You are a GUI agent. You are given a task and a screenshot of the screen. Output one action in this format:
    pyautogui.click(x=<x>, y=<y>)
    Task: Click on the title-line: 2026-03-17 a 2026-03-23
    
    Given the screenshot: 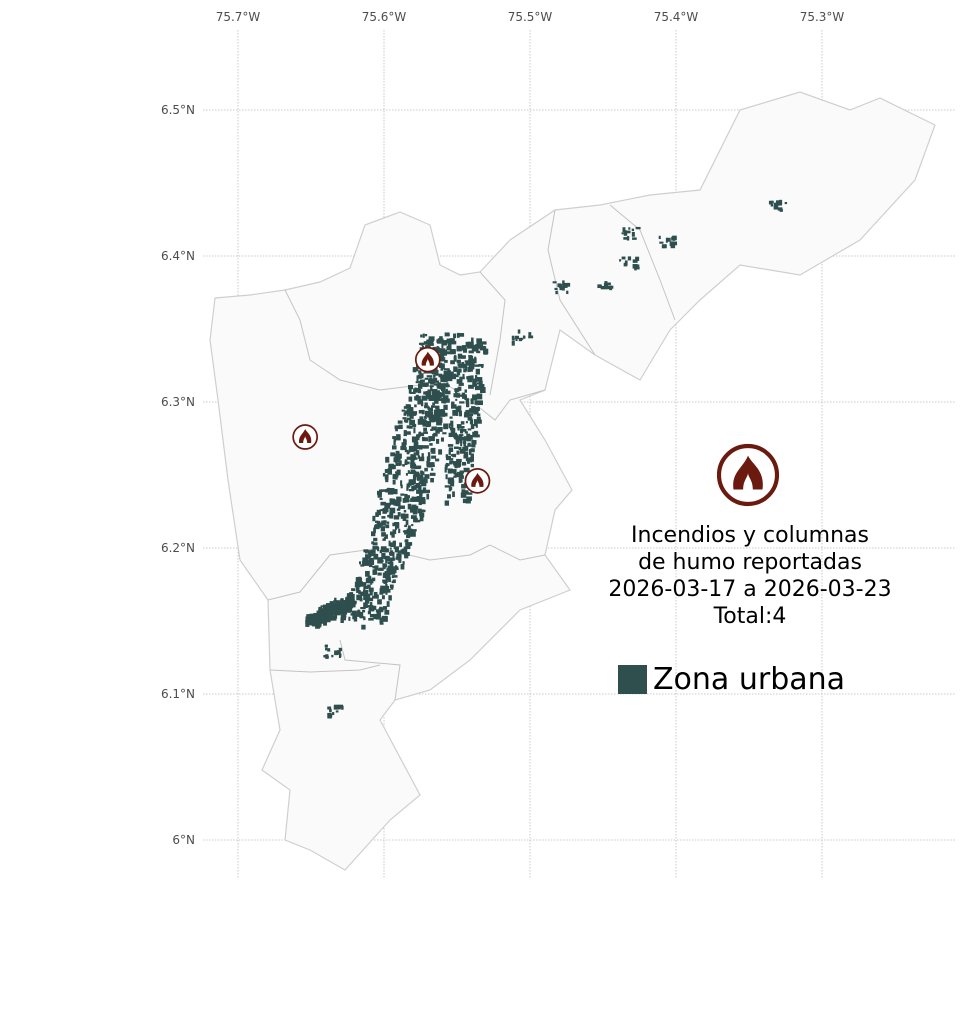 What is the action you would take?
    pyautogui.click(x=750, y=589)
    